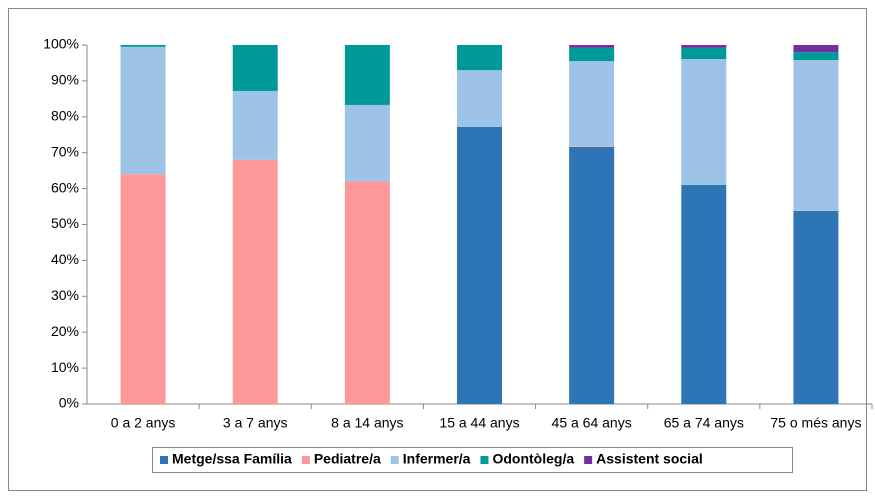  Describe the element at coordinates (592, 423) in the screenshot. I see `x-tick-label: 45 a 64 anys` at that location.